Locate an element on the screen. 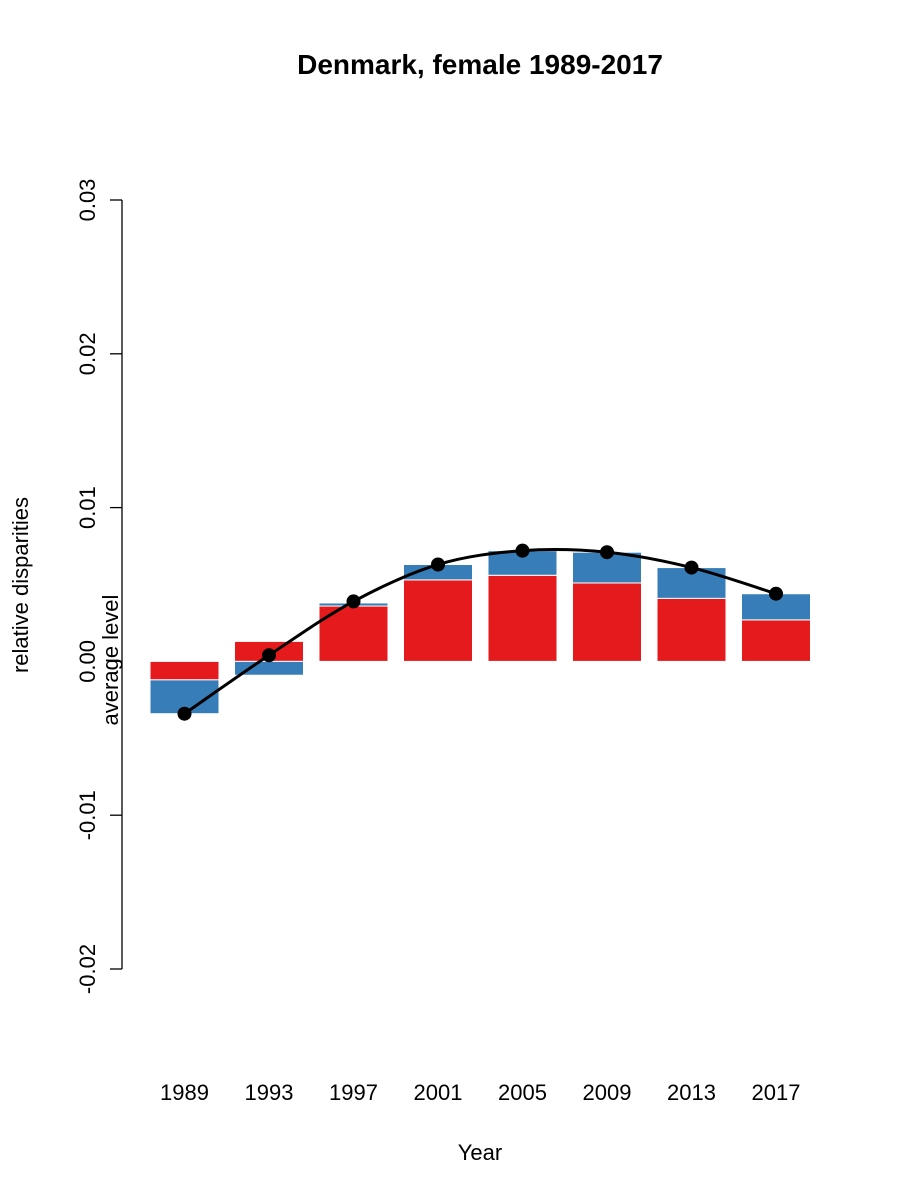  x-tick-label: 1993 is located at coordinates (269, 1092).